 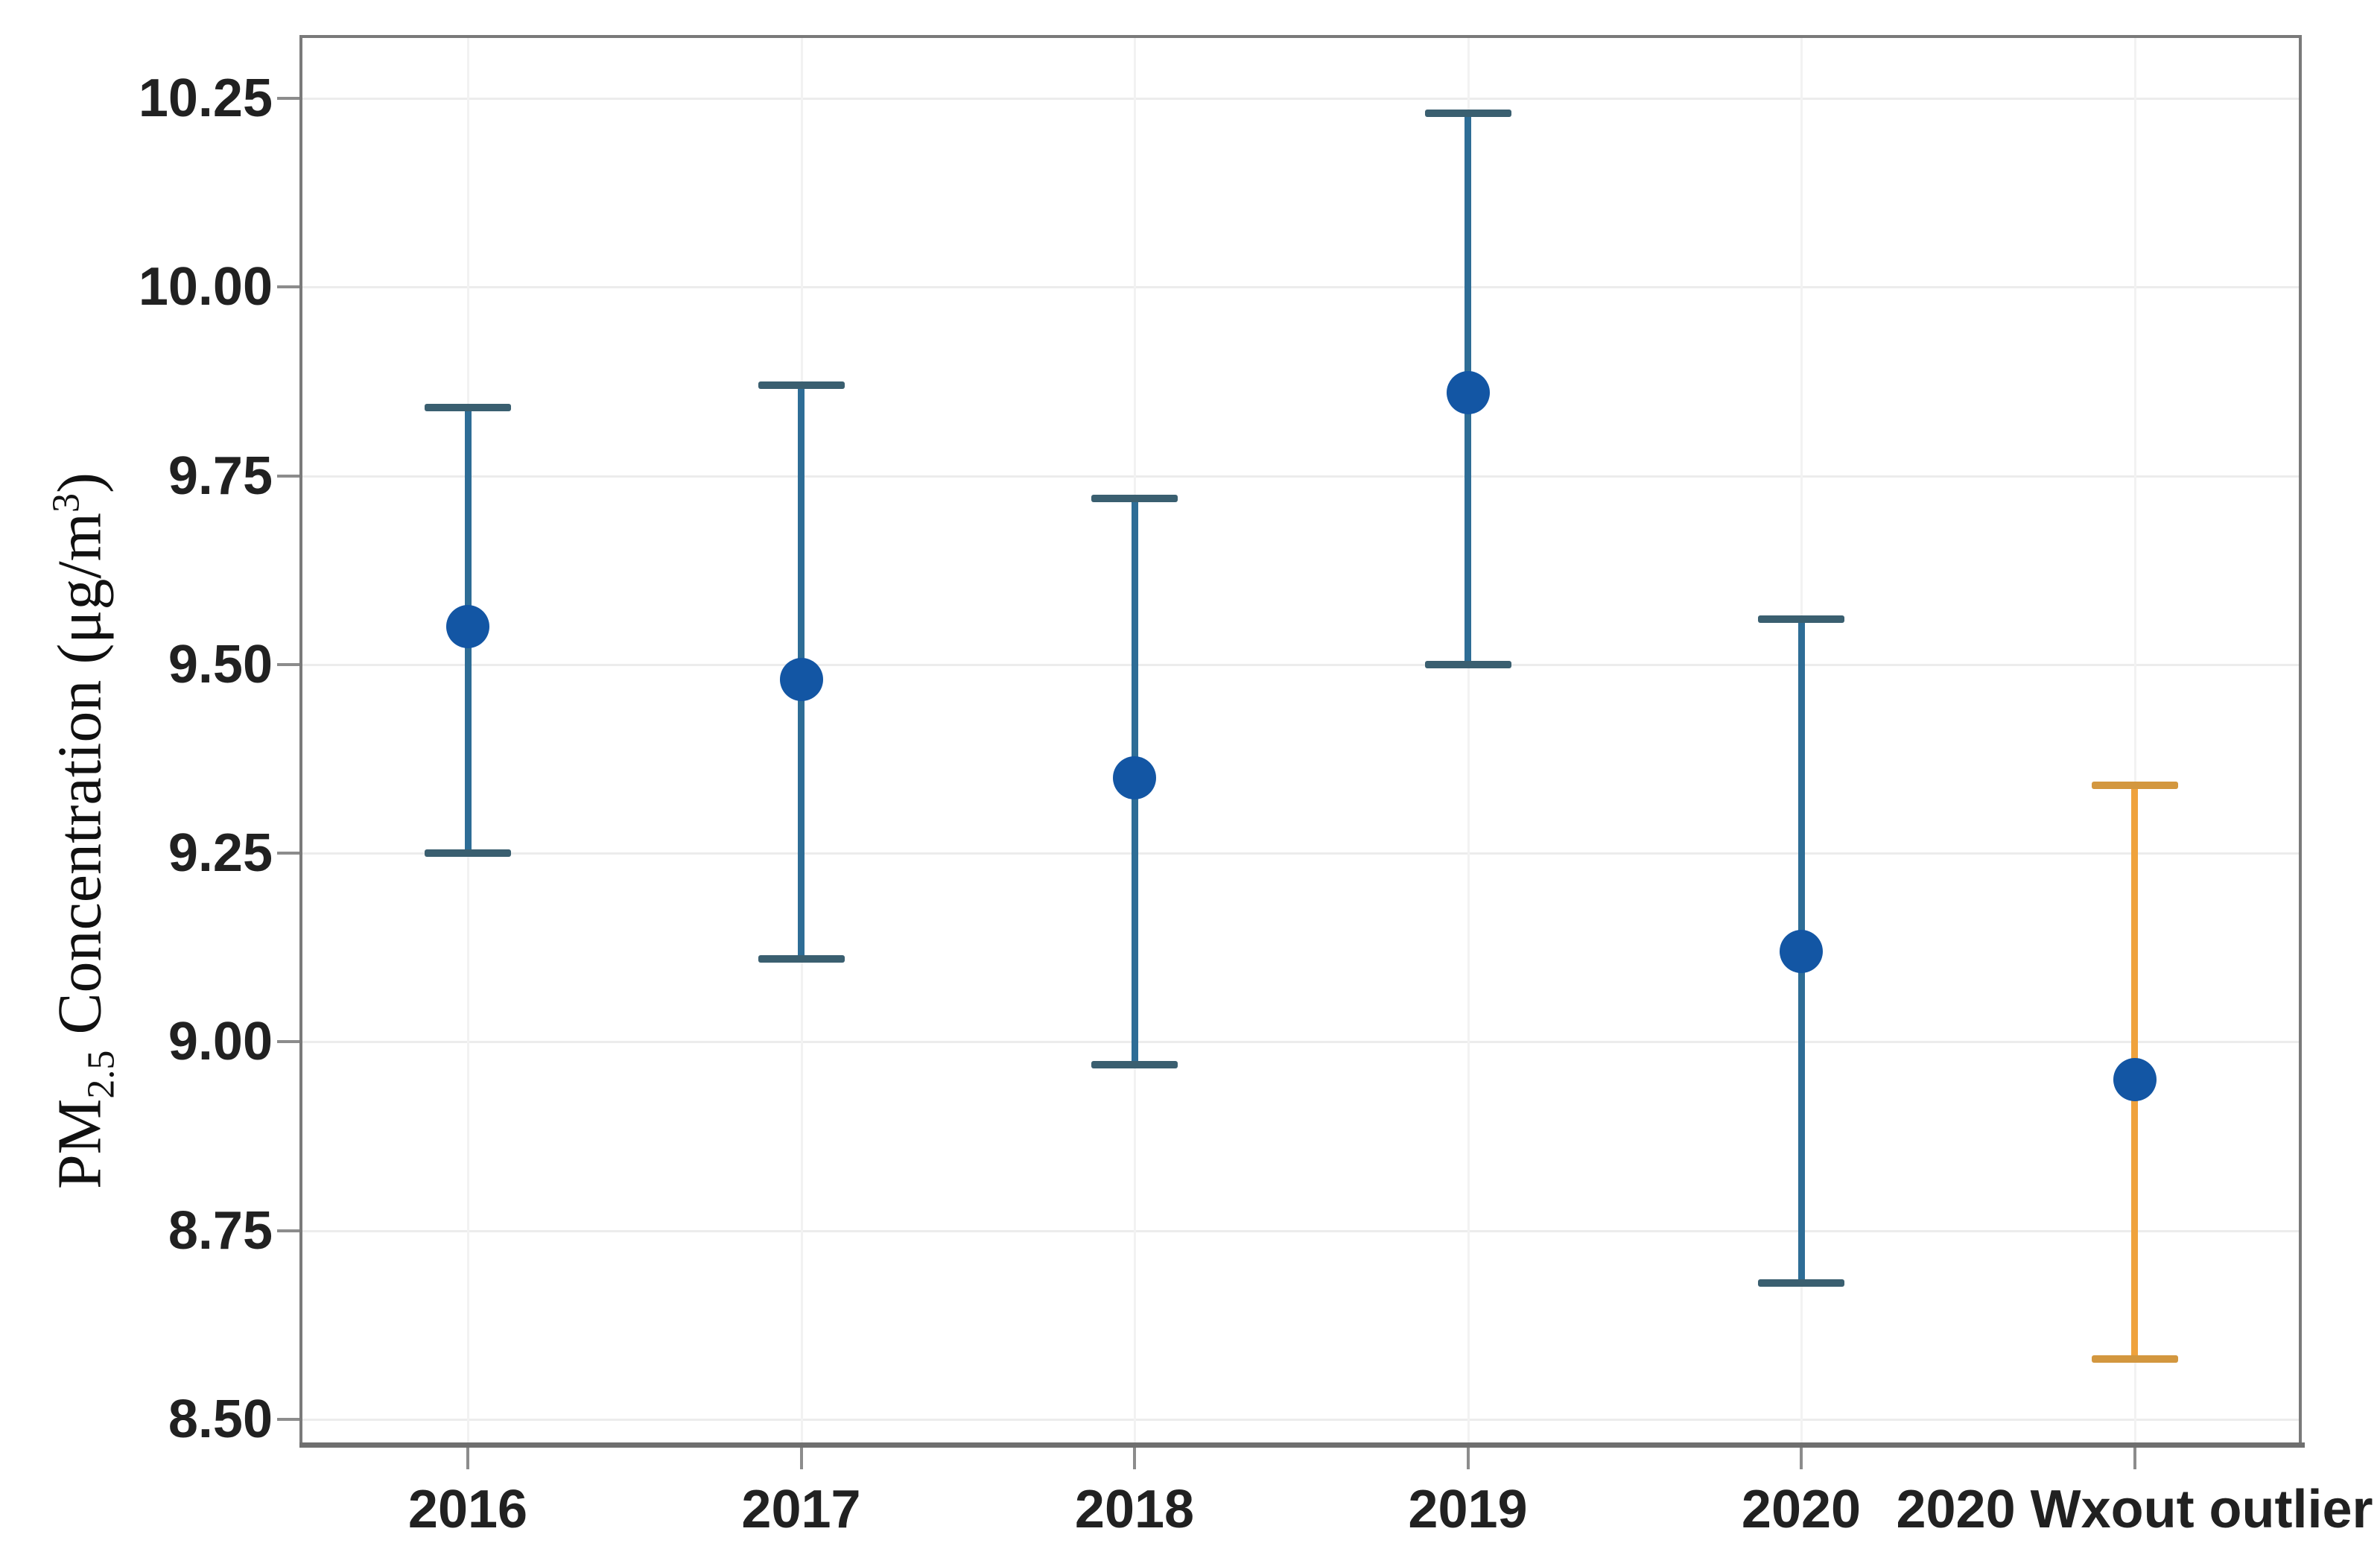 What do you see at coordinates (80, 782) in the screenshot?
I see `y-axis-title-text: Concentration (μg/m` at bounding box center [80, 782].